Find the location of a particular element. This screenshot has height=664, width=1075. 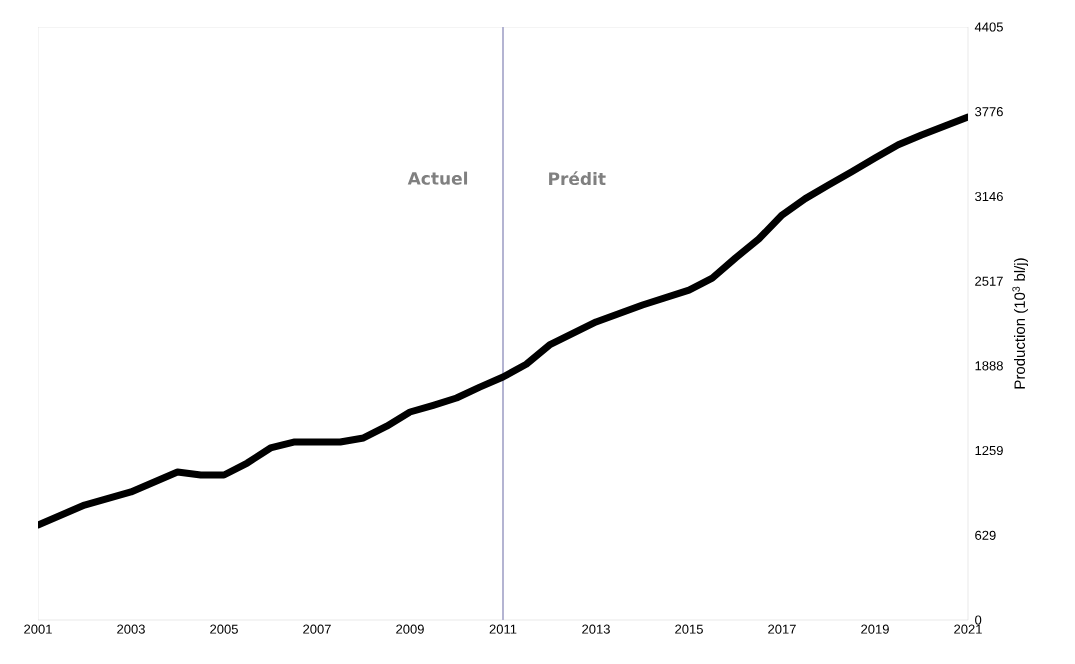

x-tick-label: 2001 is located at coordinates (38, 629).